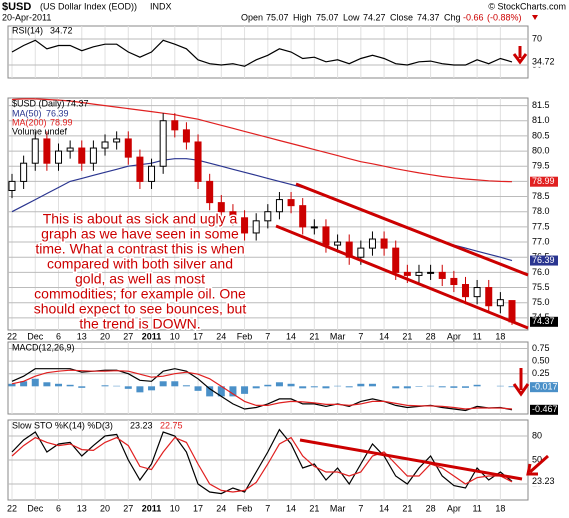  I want to click on x-tick-label: 28, so click(431, 508).